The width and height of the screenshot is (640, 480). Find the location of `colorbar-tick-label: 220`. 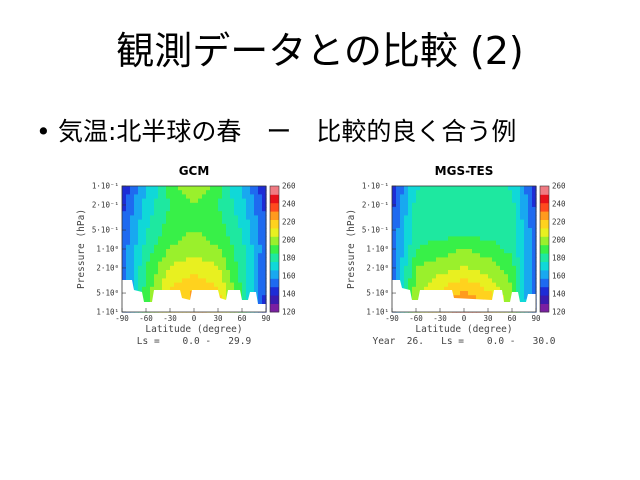

colorbar-tick-label: 220 is located at coordinates (289, 222).